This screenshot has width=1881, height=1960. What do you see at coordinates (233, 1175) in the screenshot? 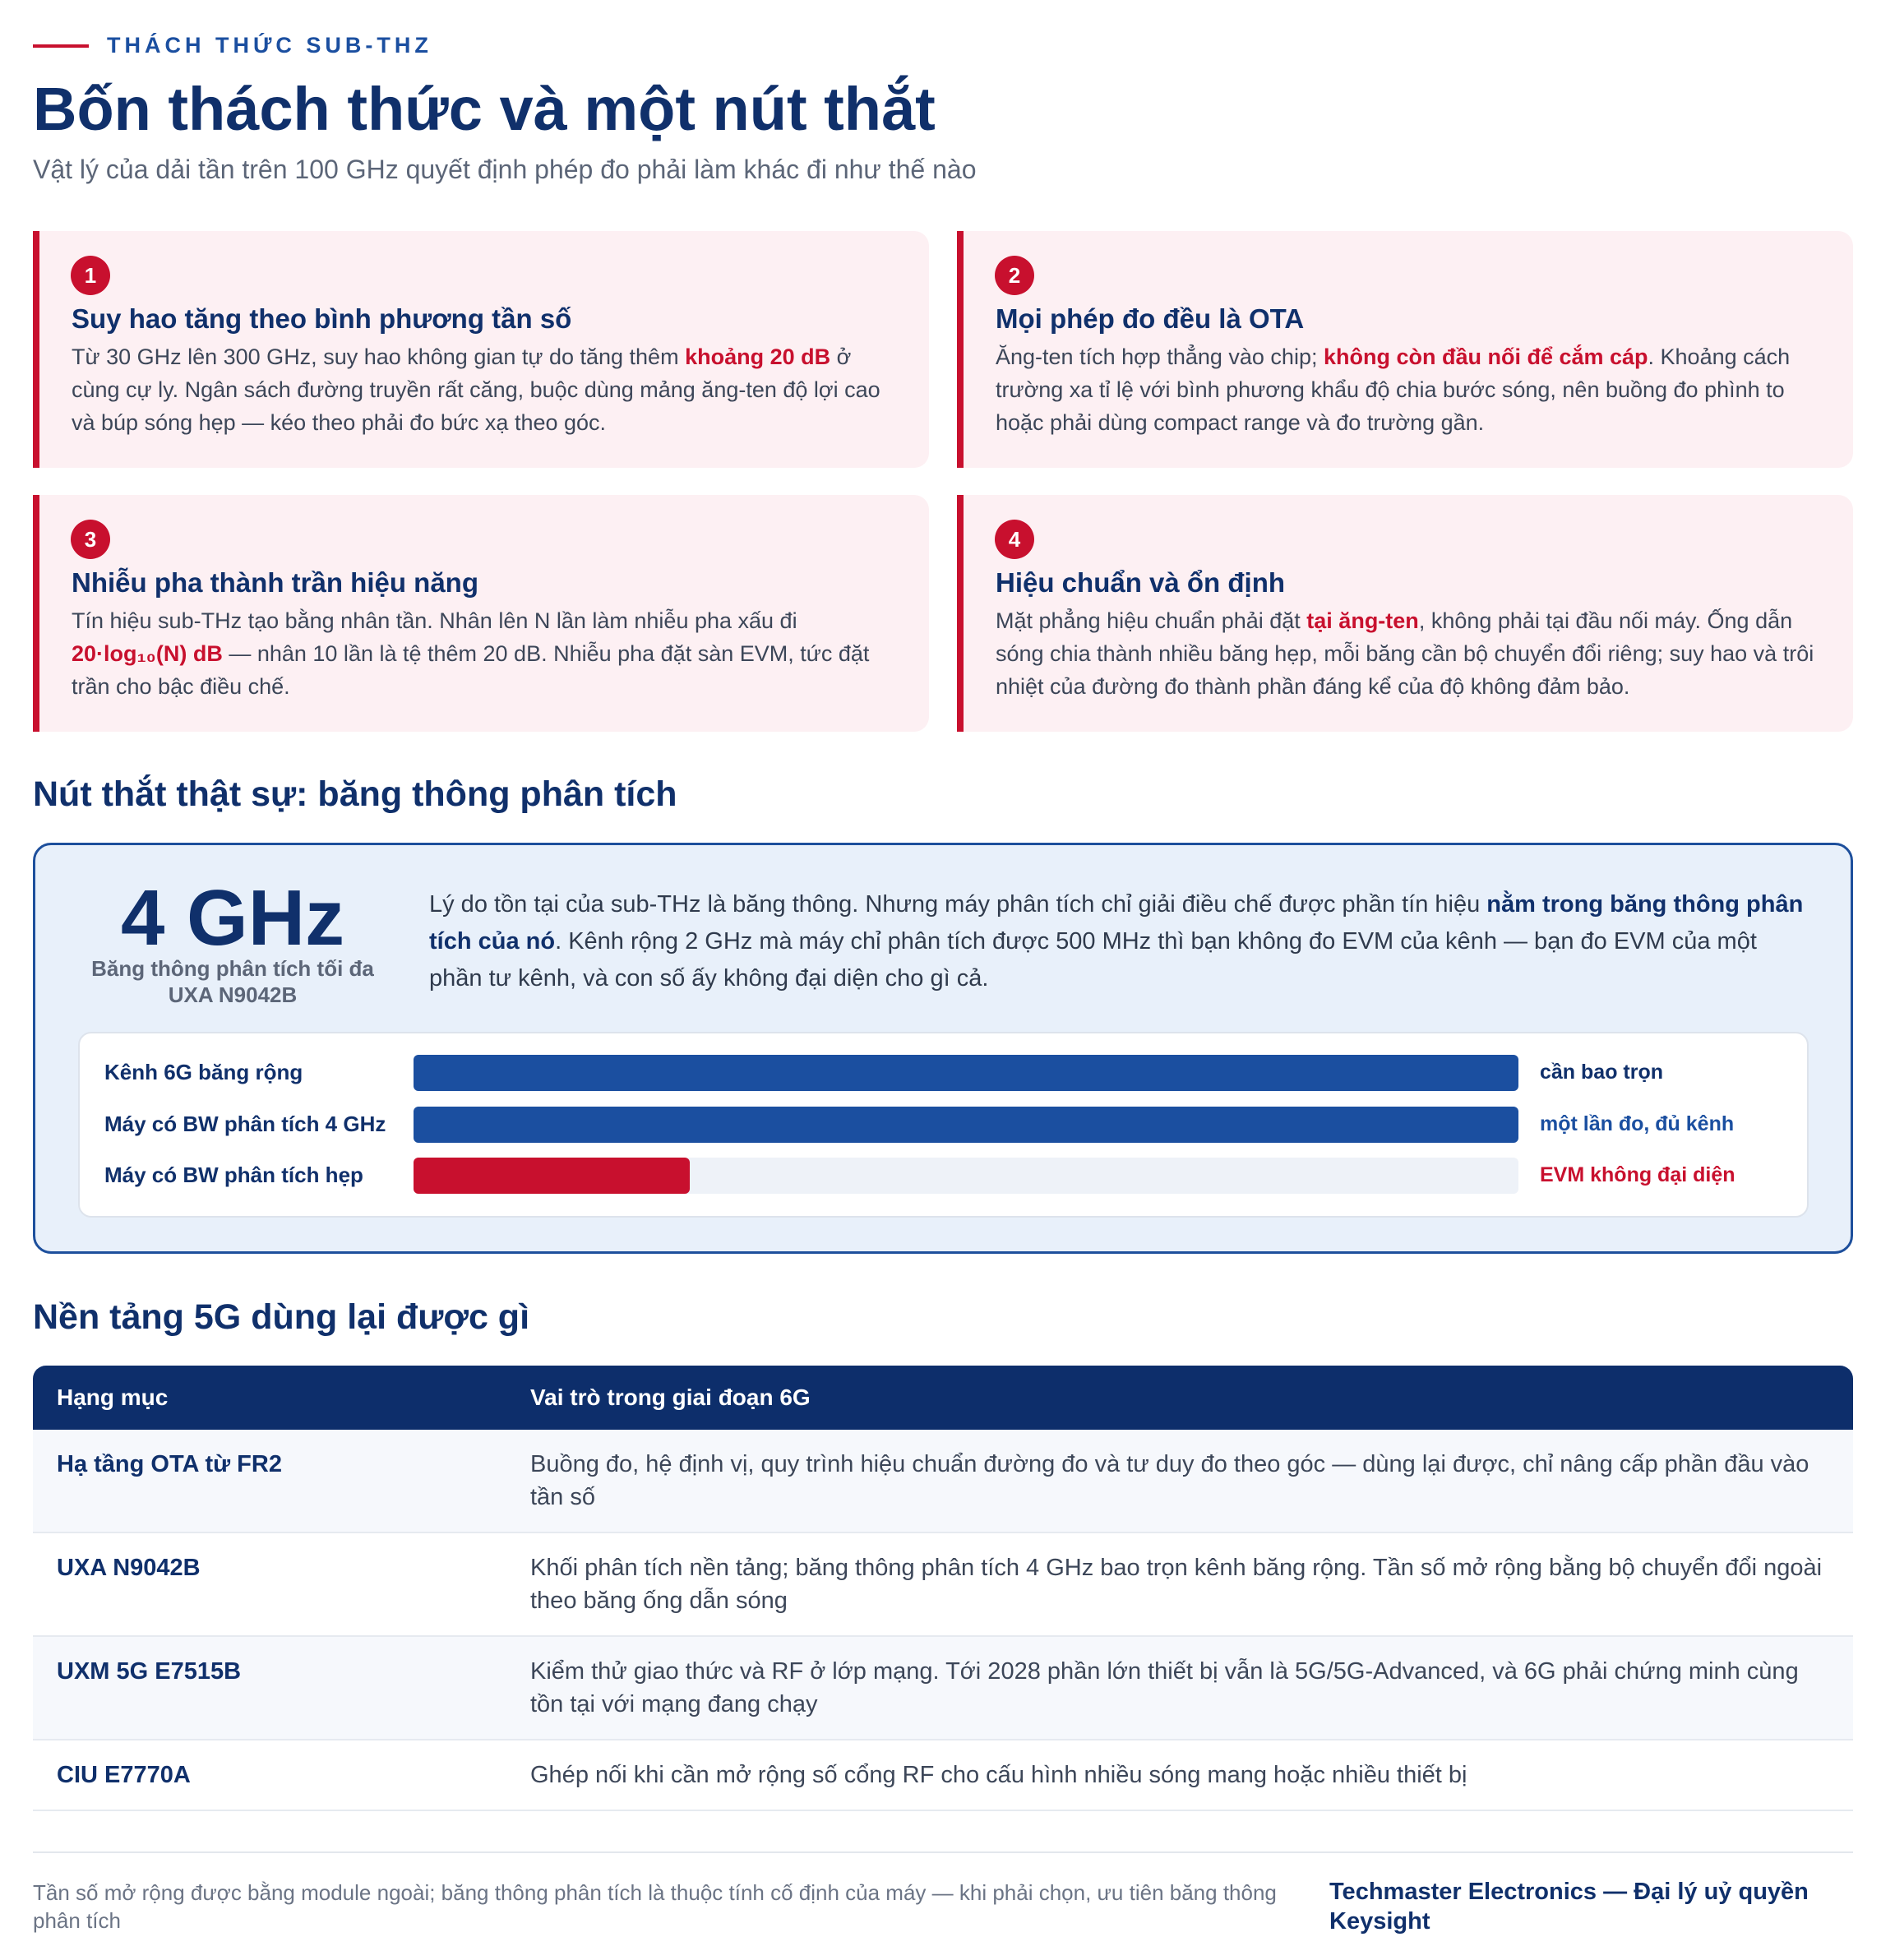
I see `bar-label: Máy có BW phân tích hẹp` at bounding box center [233, 1175].